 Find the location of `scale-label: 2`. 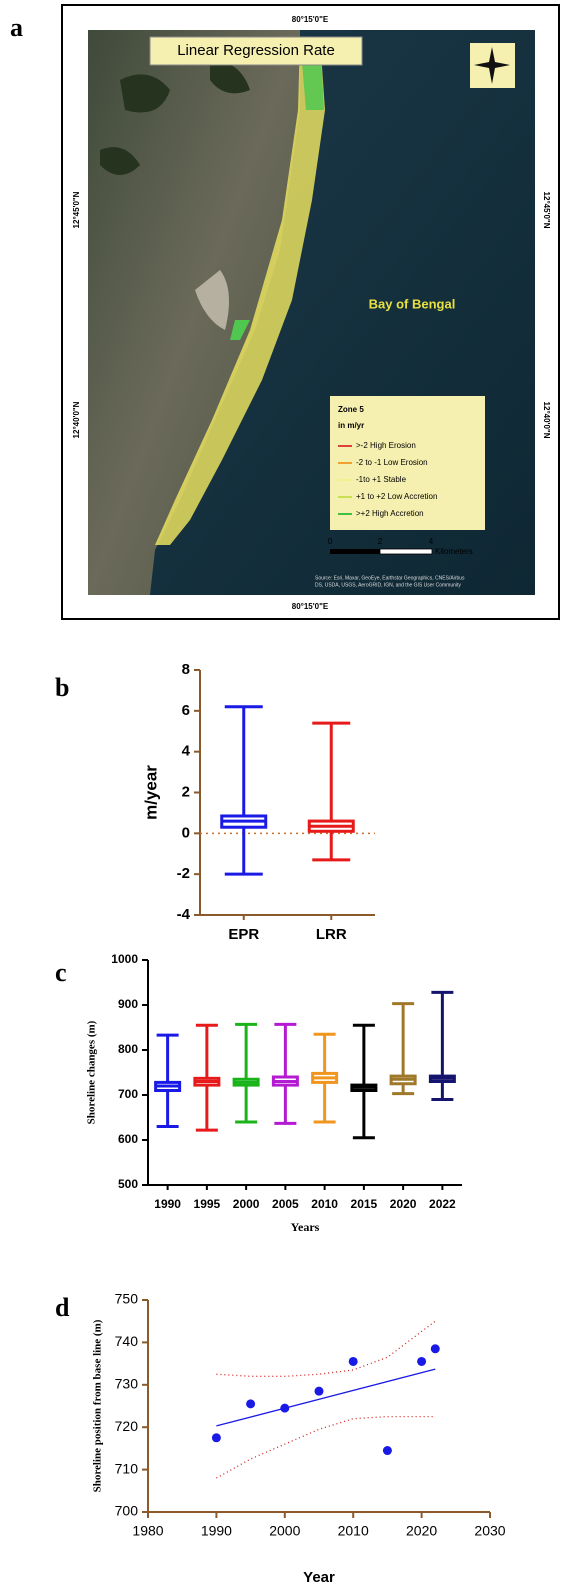

scale-label: 2 is located at coordinates (380, 541).